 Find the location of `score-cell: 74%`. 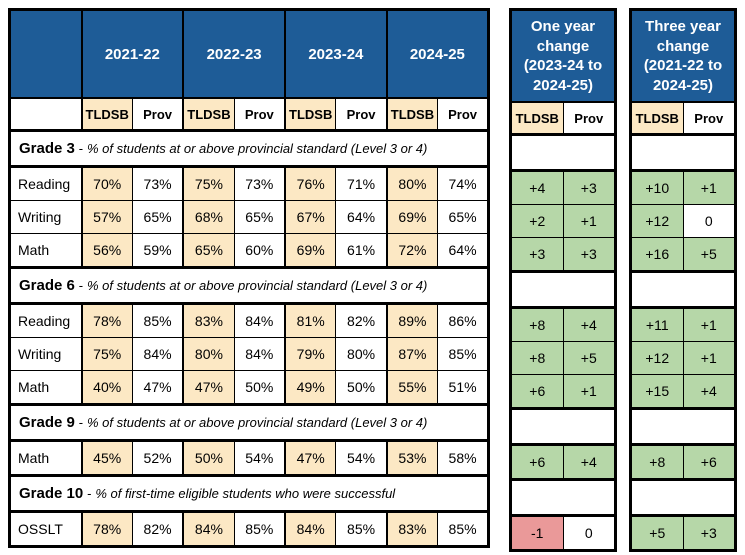

score-cell: 74% is located at coordinates (463, 183).